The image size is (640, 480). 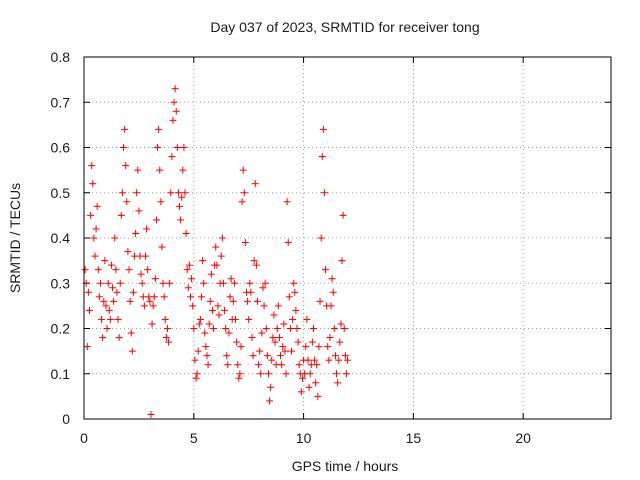 What do you see at coordinates (61, 193) in the screenshot?
I see `y-tick-label: 0.5` at bounding box center [61, 193].